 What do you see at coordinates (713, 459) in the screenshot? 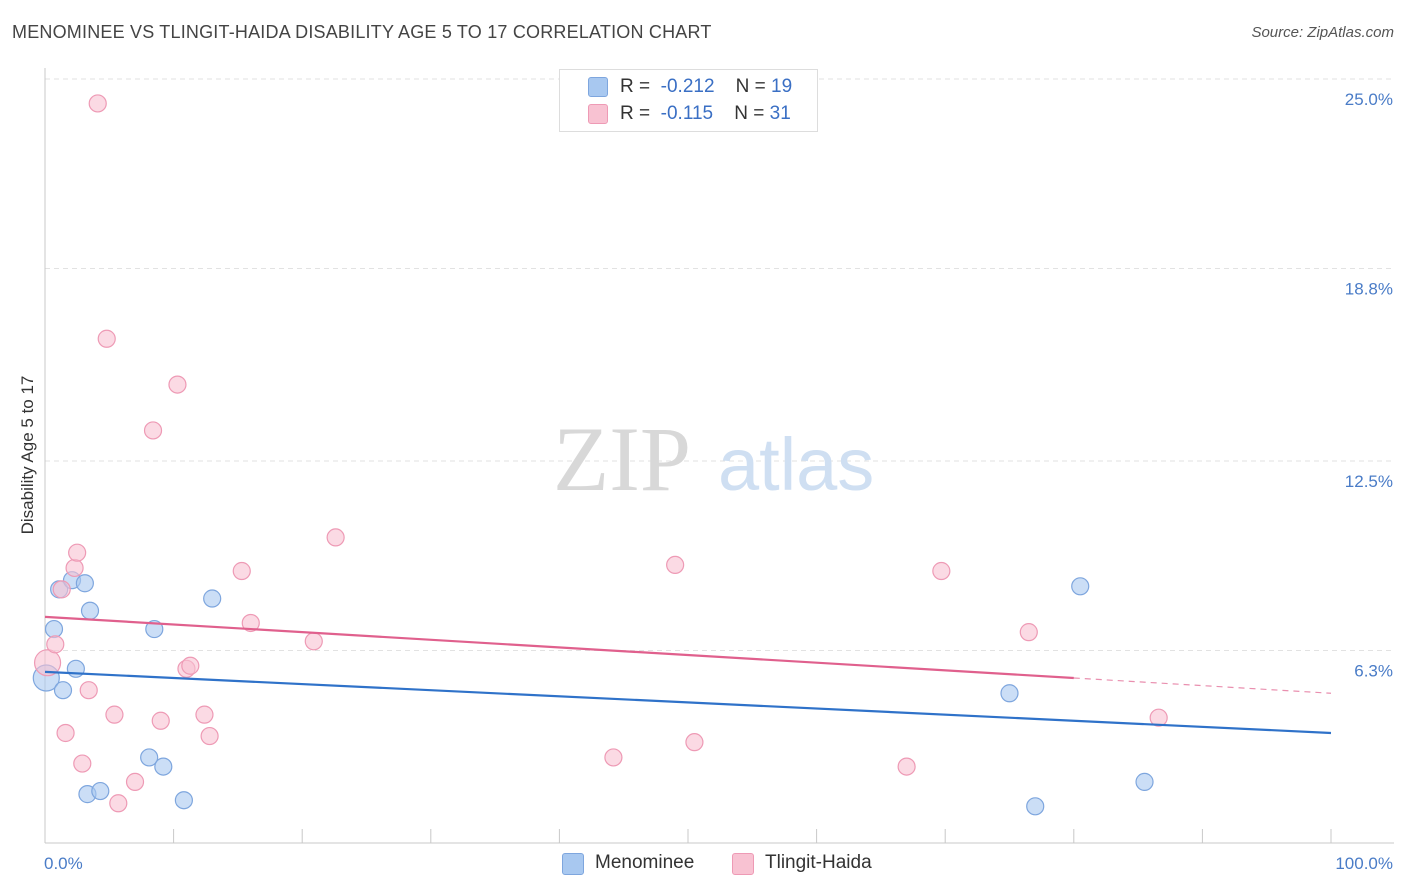
I see `watermark: ZIP atlas` at bounding box center [713, 459].